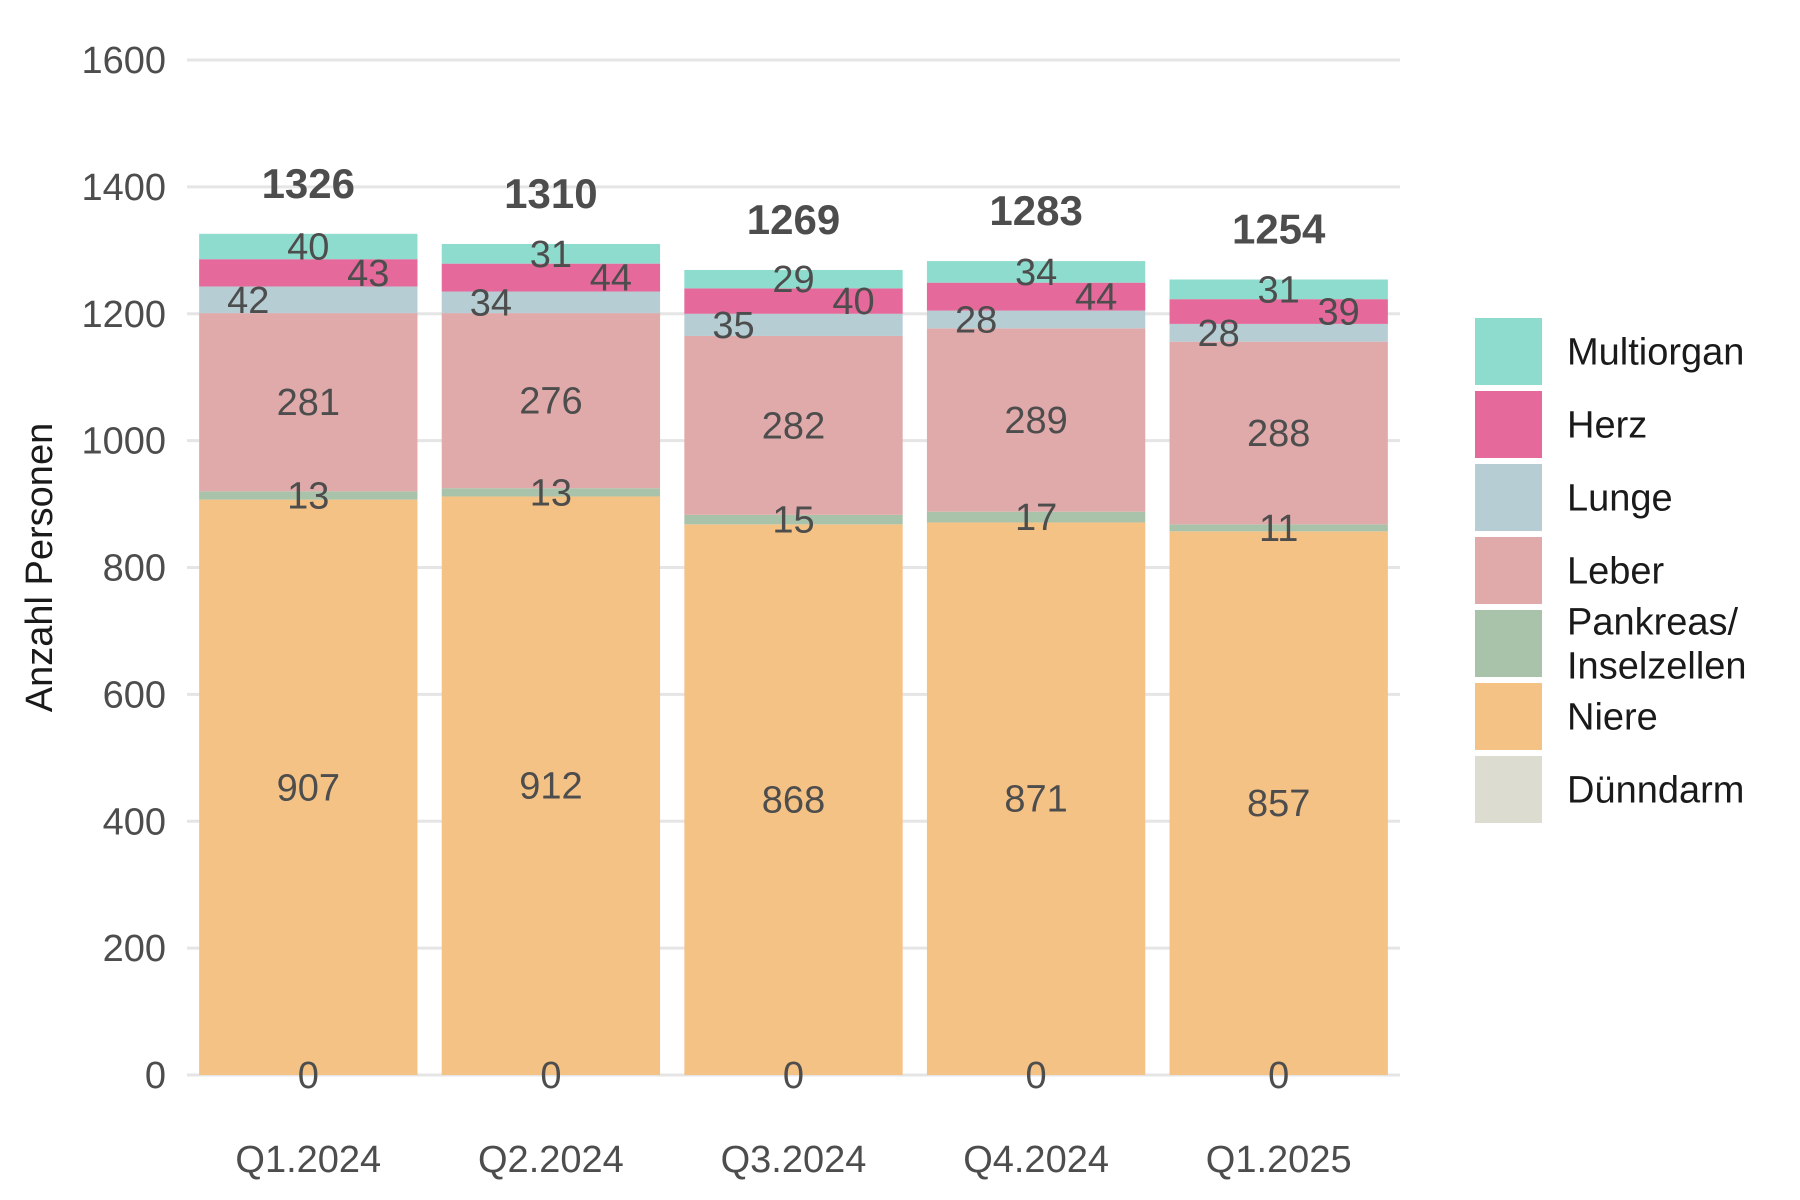 The image size is (1800, 1200). Describe the element at coordinates (1096, 298) in the screenshot. I see `segment-value-label: 44` at that location.